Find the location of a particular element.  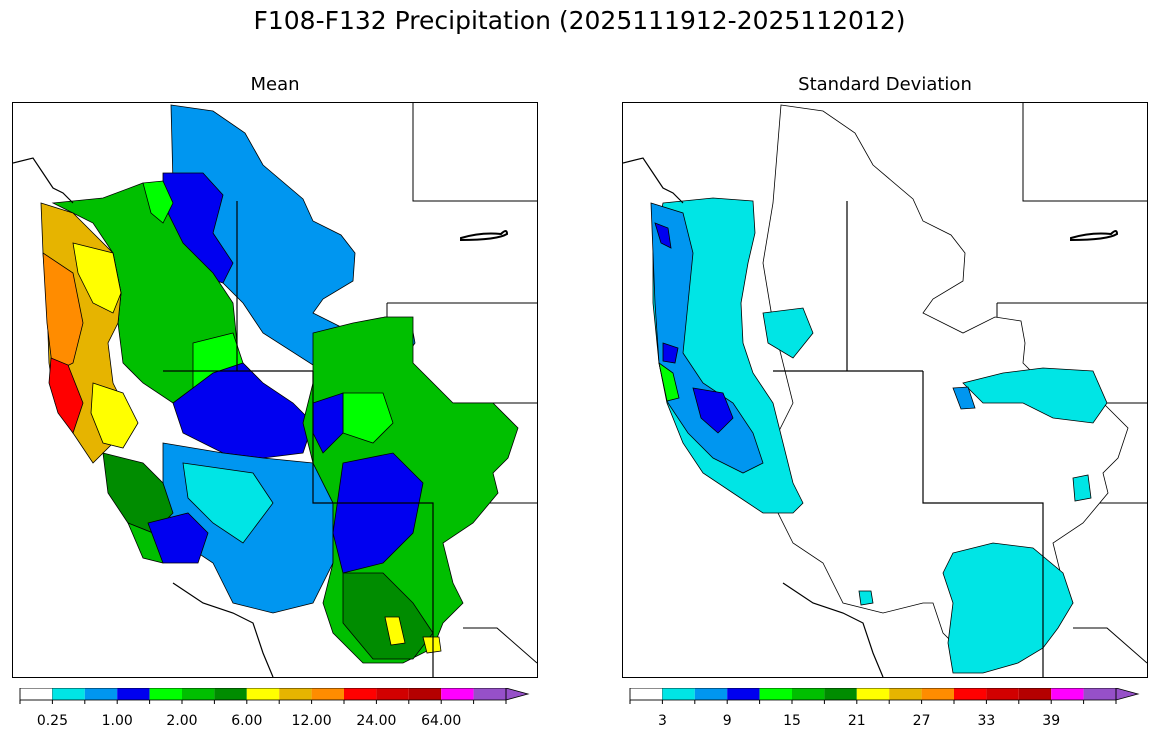

region-yellow-south is located at coordinates (114, 415).